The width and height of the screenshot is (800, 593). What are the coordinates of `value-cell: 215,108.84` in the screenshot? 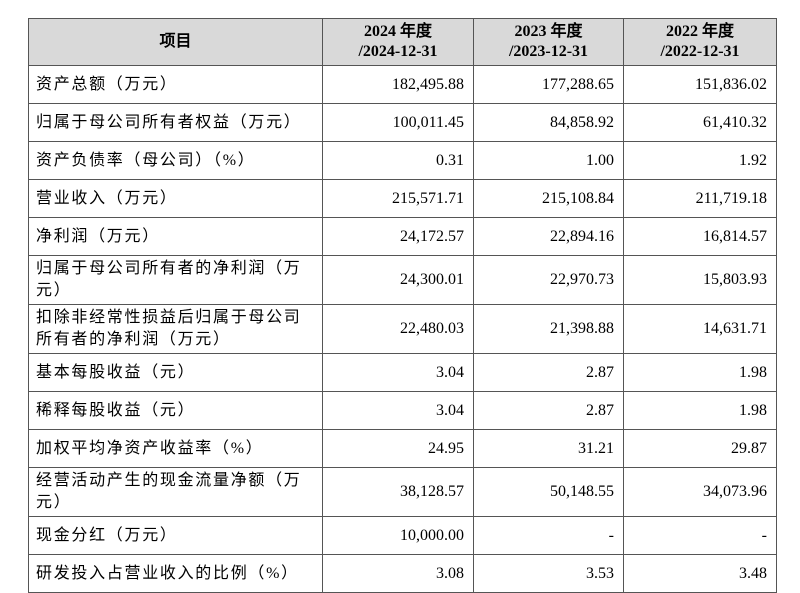 It's located at (548, 198).